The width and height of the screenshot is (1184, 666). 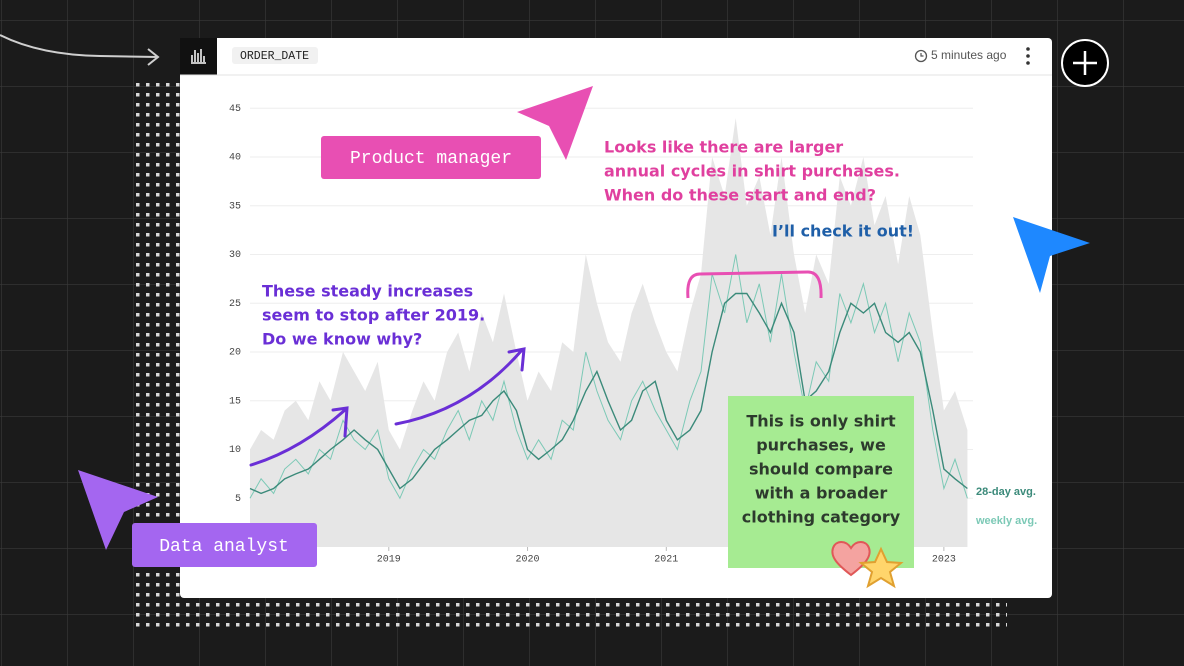 I want to click on comment-line: When do these start and end?, so click(x=740, y=195).